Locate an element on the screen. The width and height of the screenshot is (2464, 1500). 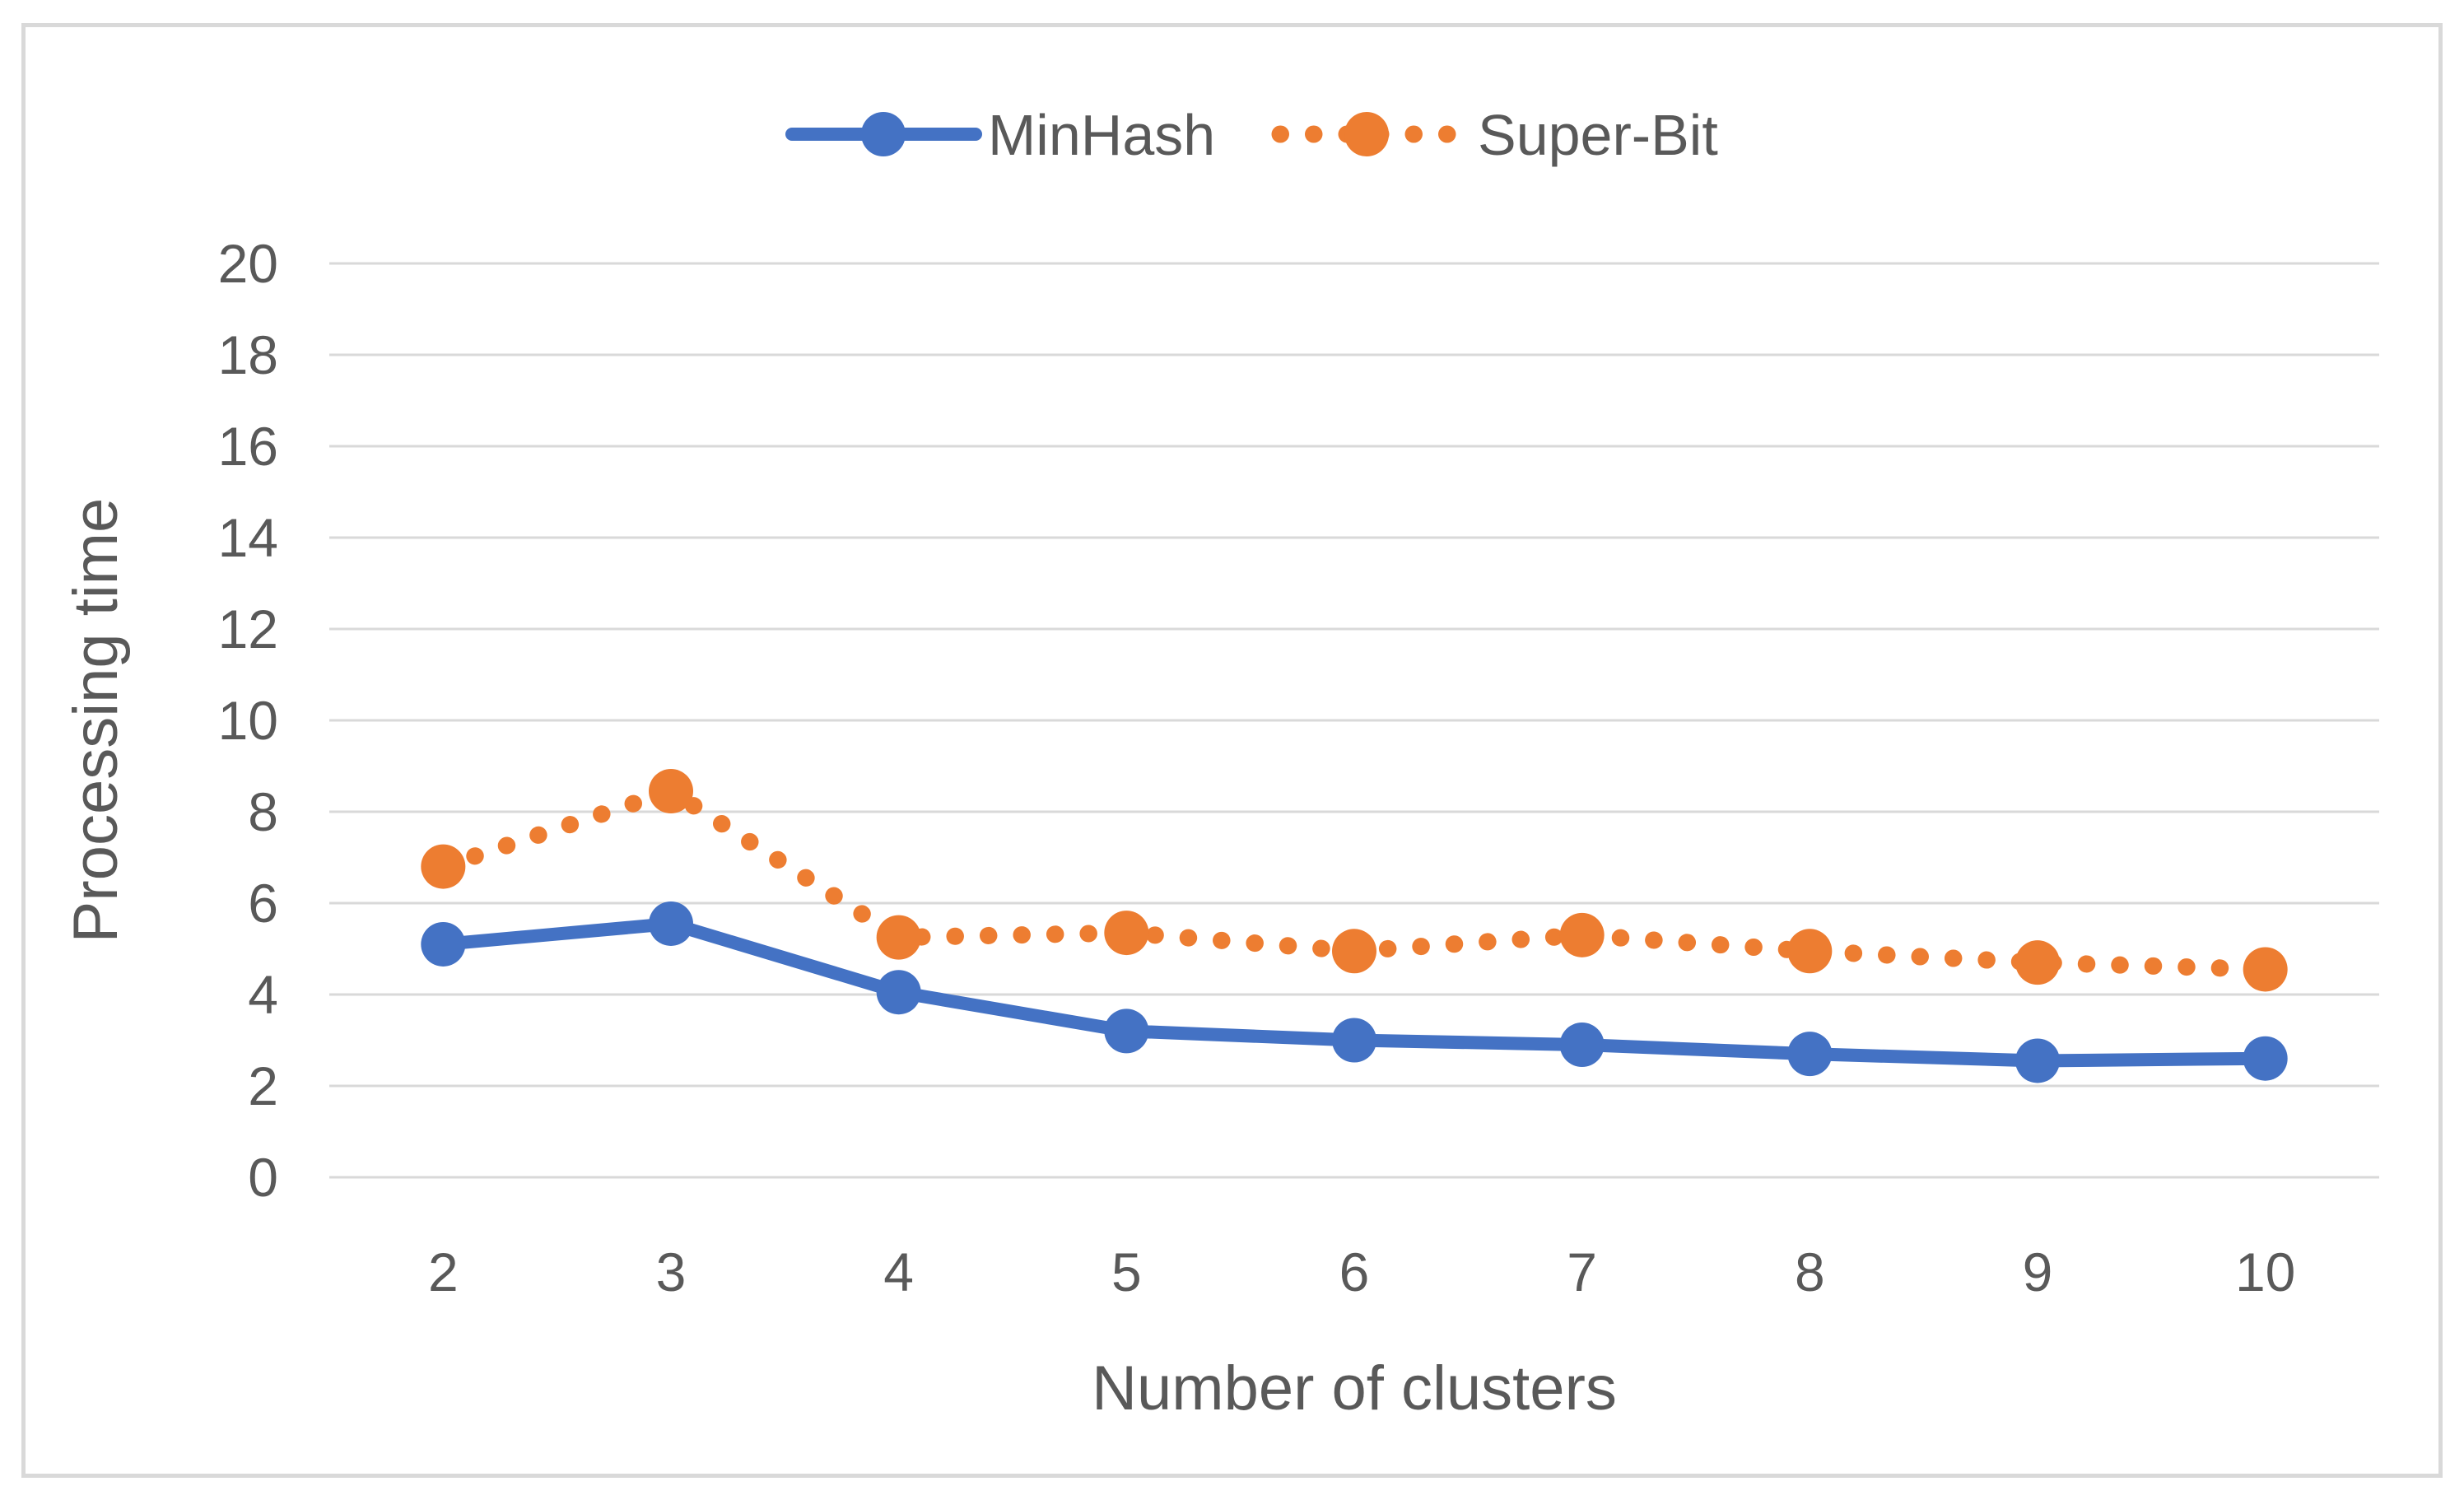
x-tick-label: 4 is located at coordinates (898, 1271).